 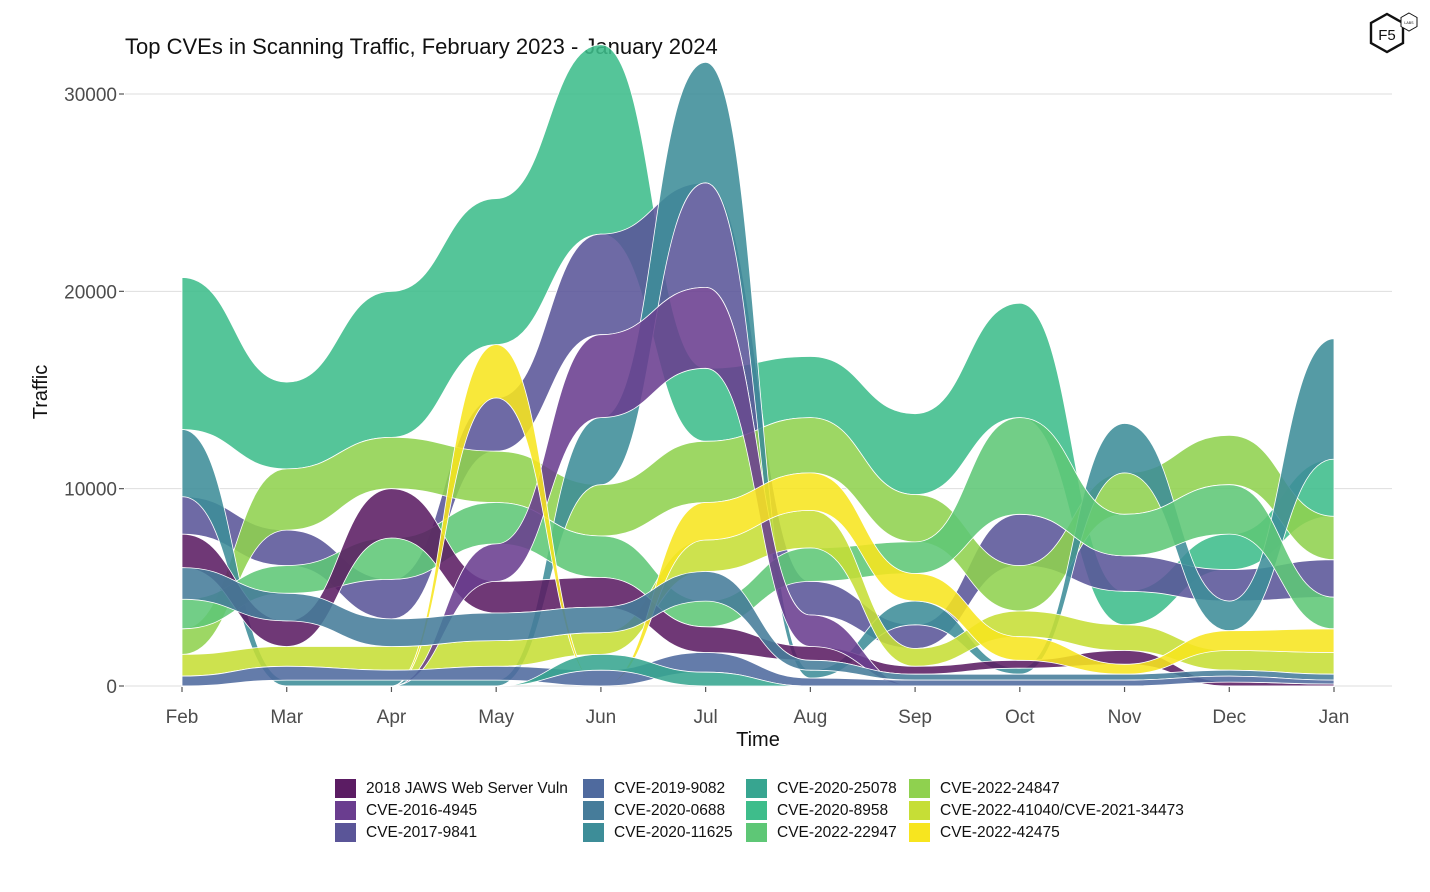 What do you see at coordinates (182, 717) in the screenshot?
I see `x-tick-label: Feb` at bounding box center [182, 717].